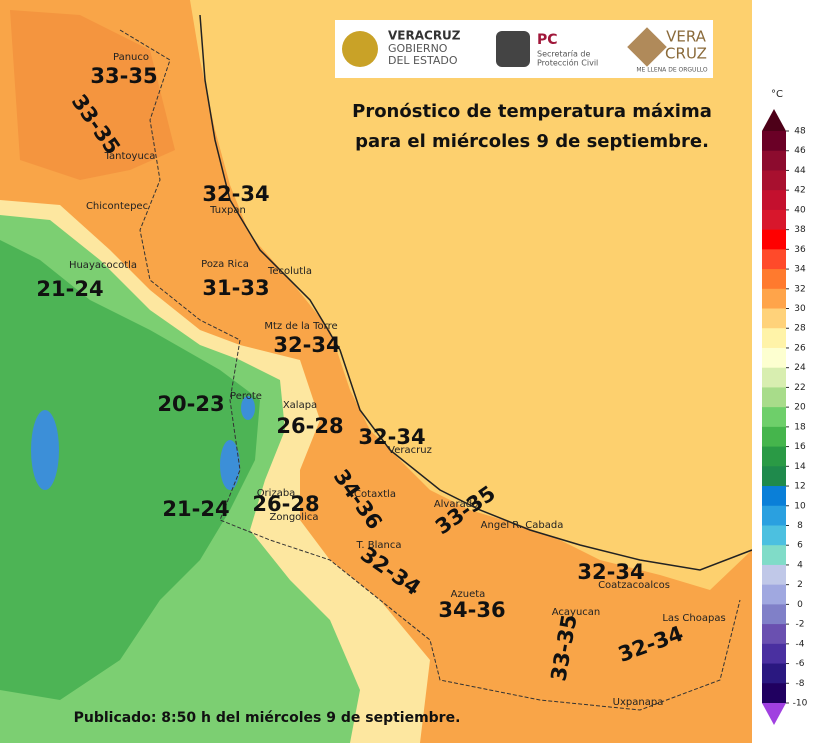 The width and height of the screenshot is (815, 743). What do you see at coordinates (800, 447) in the screenshot?
I see `colorbar-tick-label: 16` at bounding box center [800, 447].